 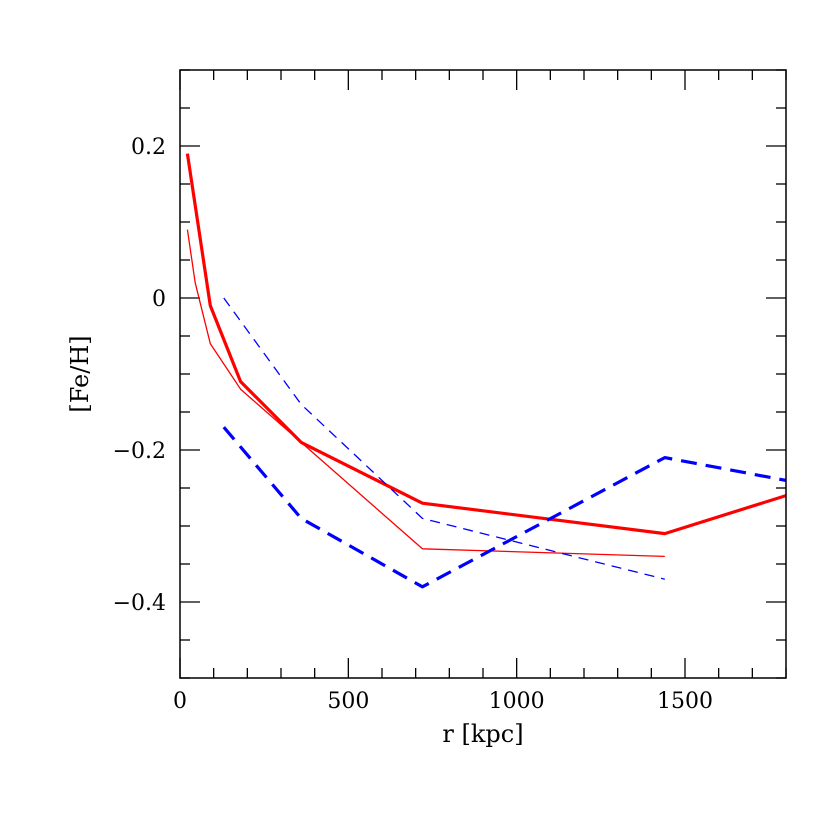 What do you see at coordinates (80, 373) in the screenshot?
I see `y-axis-label: [Fe/H]` at bounding box center [80, 373].